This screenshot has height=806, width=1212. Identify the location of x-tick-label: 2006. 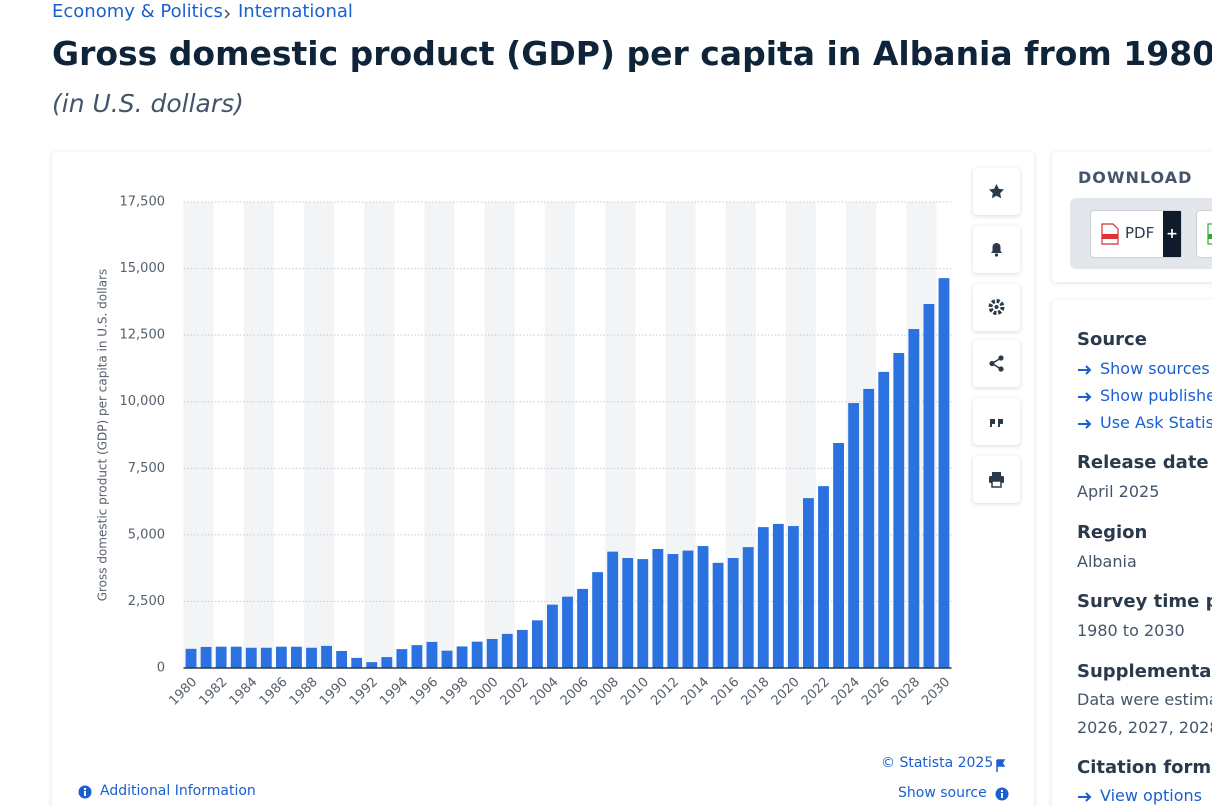
(575, 692).